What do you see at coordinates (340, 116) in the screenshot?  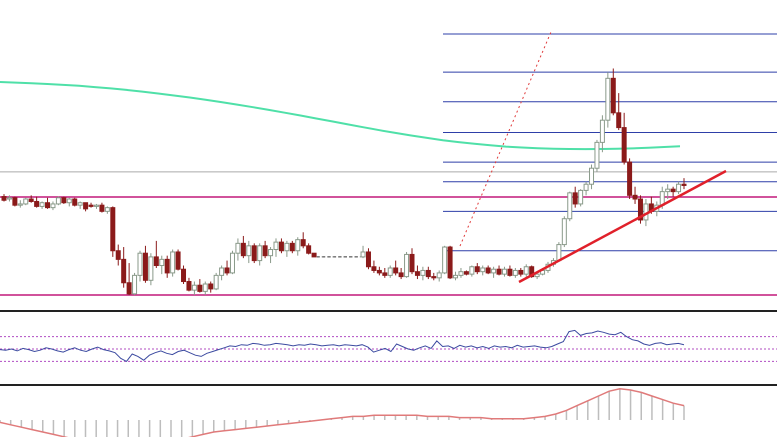 I see `moving-average-line` at bounding box center [340, 116].